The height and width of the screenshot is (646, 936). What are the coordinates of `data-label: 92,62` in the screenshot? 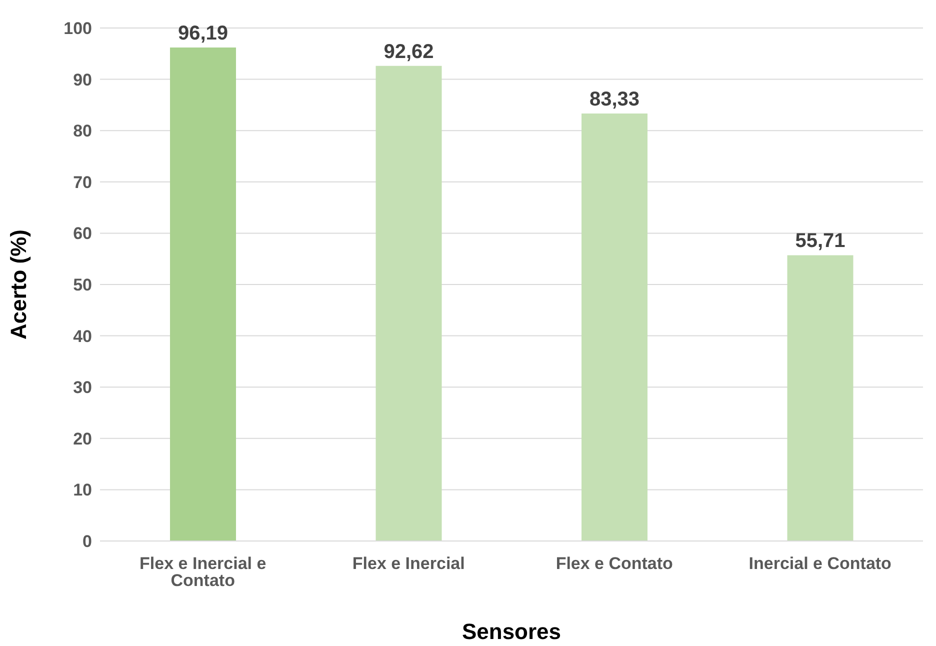 It's located at (409, 51).